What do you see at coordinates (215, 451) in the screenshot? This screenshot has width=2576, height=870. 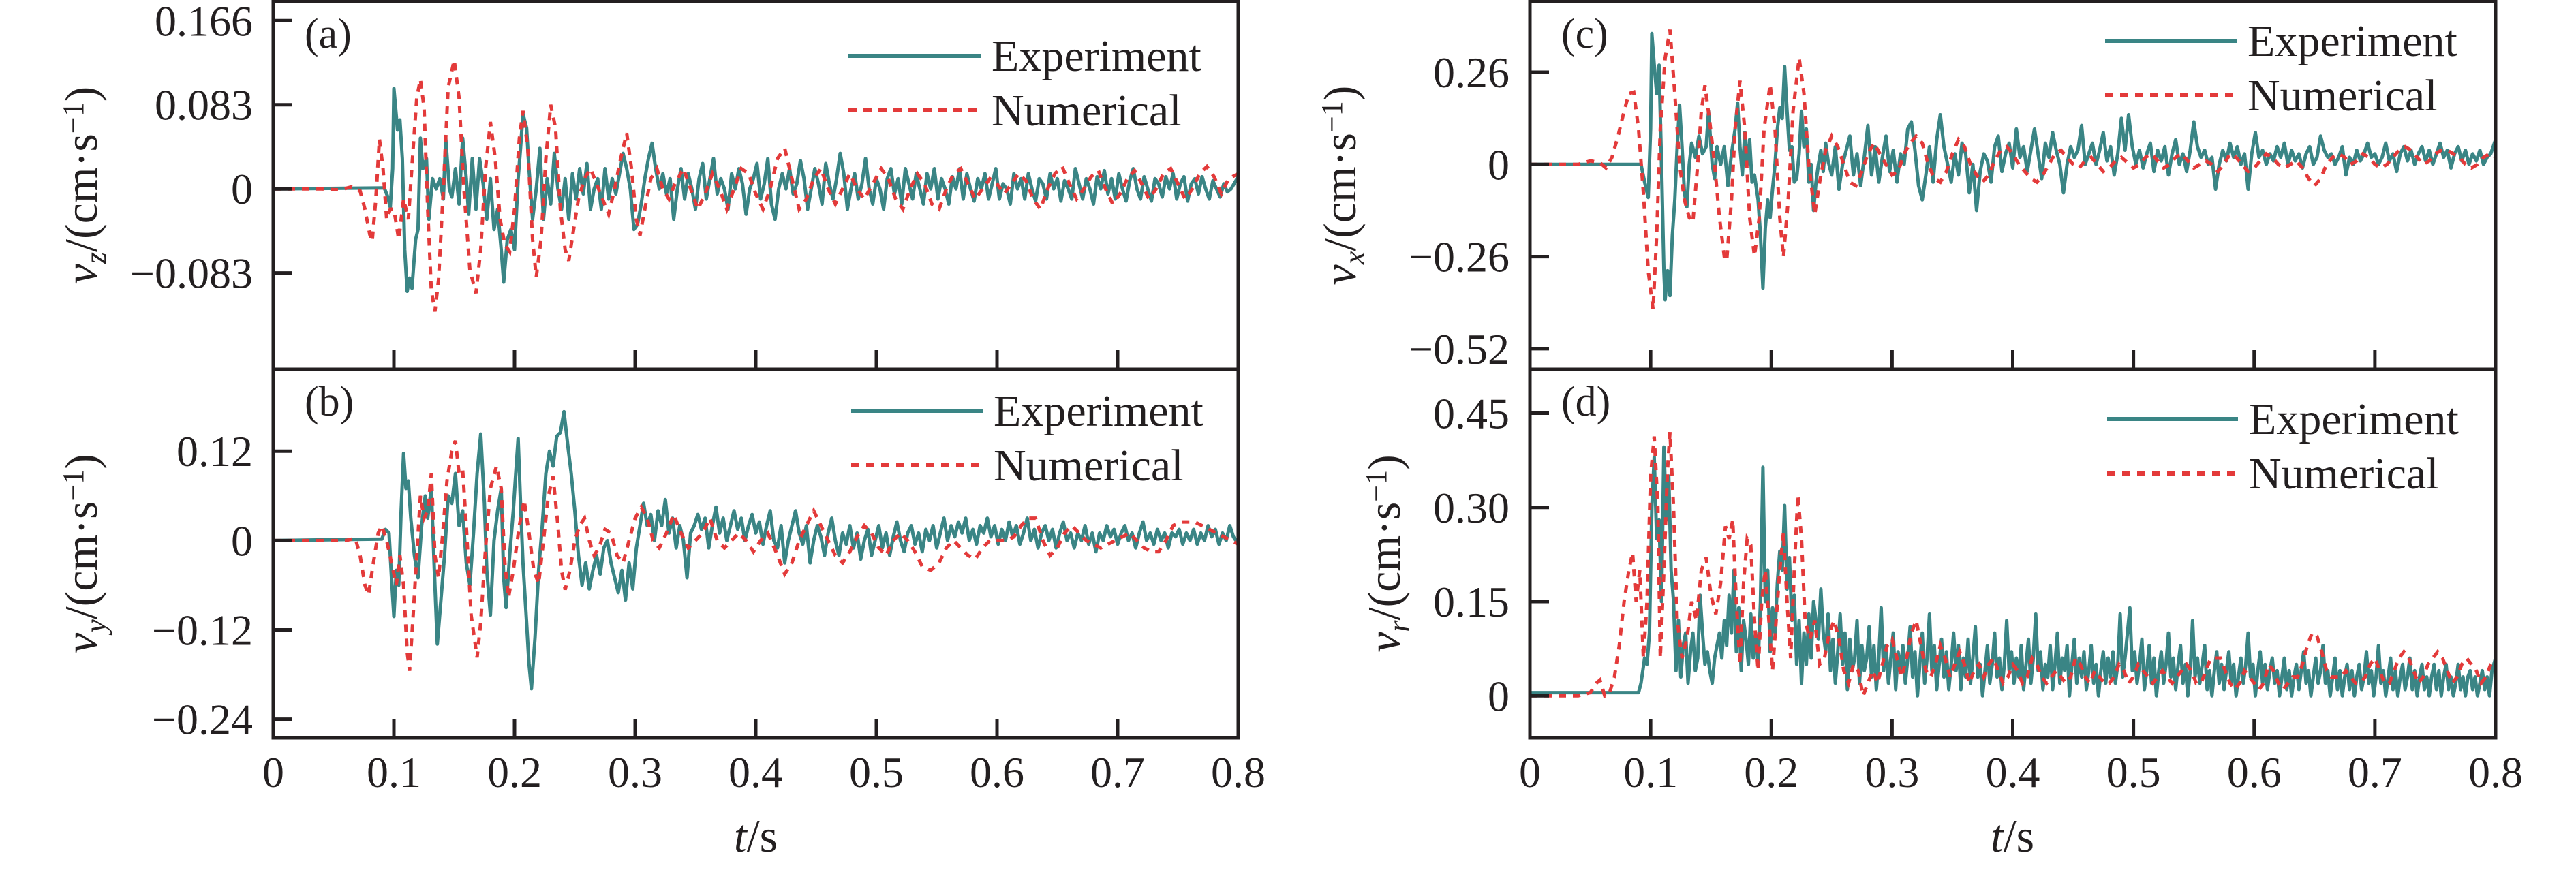 I see `y-tick-label: 0.12` at bounding box center [215, 451].